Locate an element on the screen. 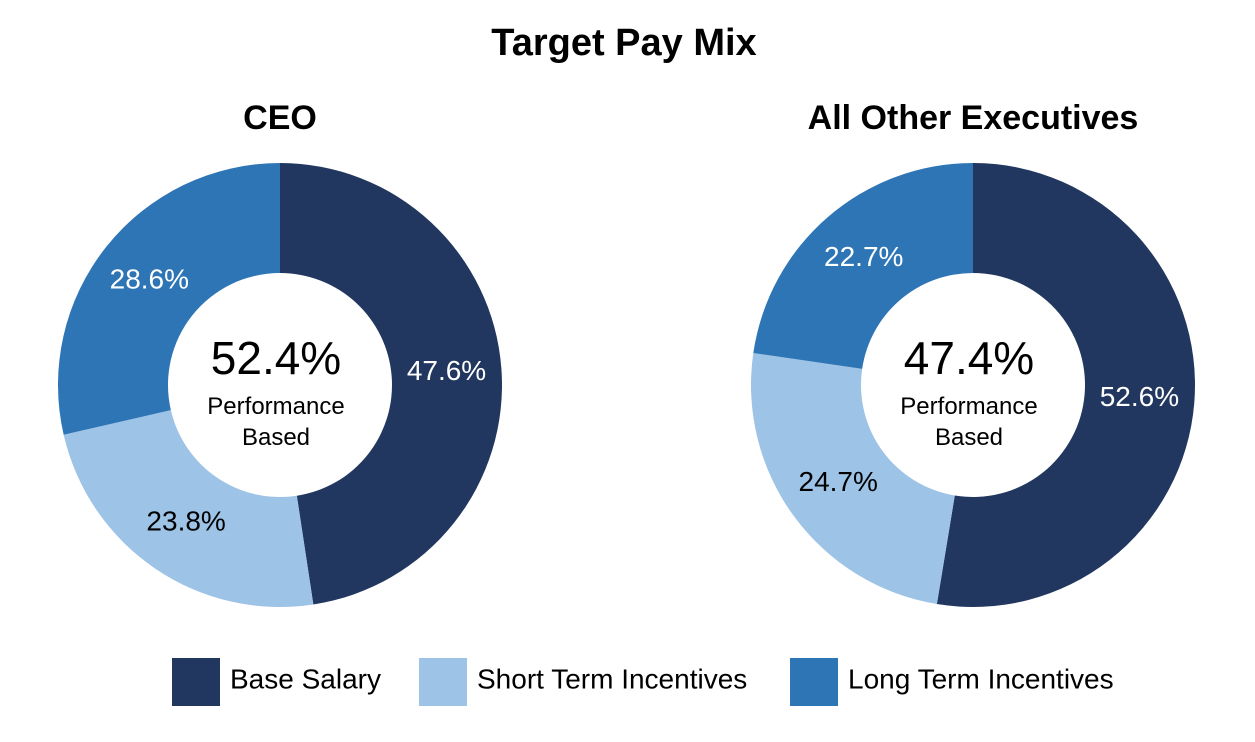 The height and width of the screenshot is (742, 1255). data-label: 28.6% is located at coordinates (149, 278).